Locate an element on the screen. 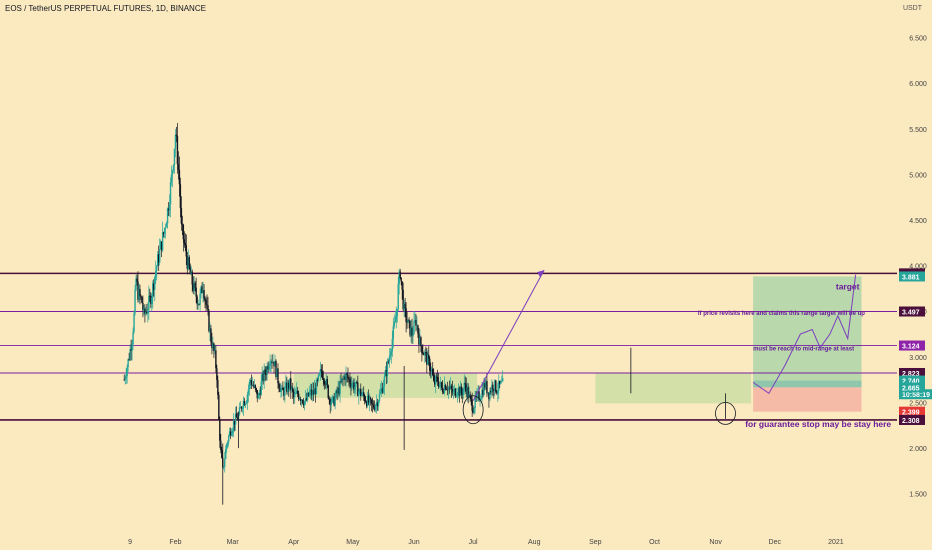  annotation-0: target is located at coordinates (848, 286).